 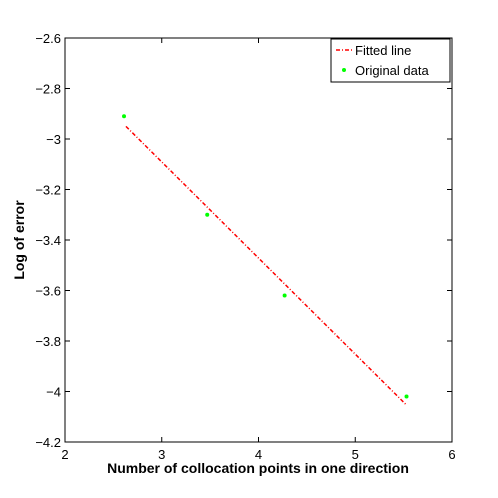 What do you see at coordinates (161, 454) in the screenshot?
I see `x-tick-label: 3` at bounding box center [161, 454].